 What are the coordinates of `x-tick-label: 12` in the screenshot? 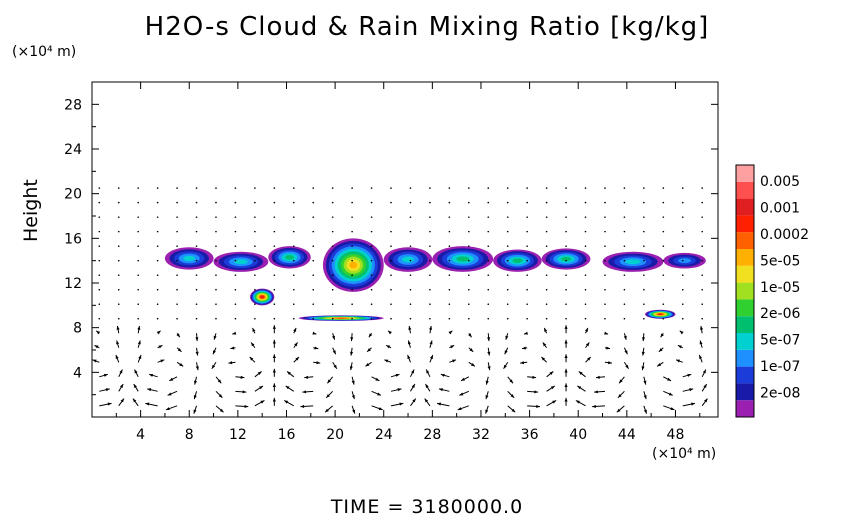 It's located at (238, 435).